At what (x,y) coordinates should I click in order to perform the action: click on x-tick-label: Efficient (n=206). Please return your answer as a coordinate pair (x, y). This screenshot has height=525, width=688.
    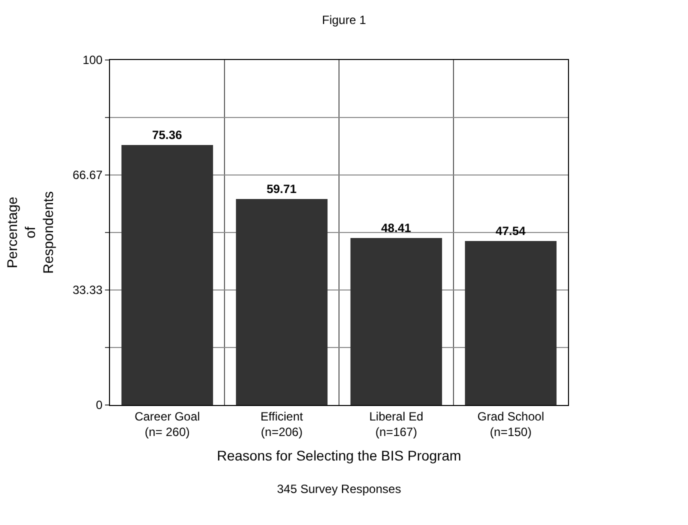
    Looking at the image, I should click on (282, 424).